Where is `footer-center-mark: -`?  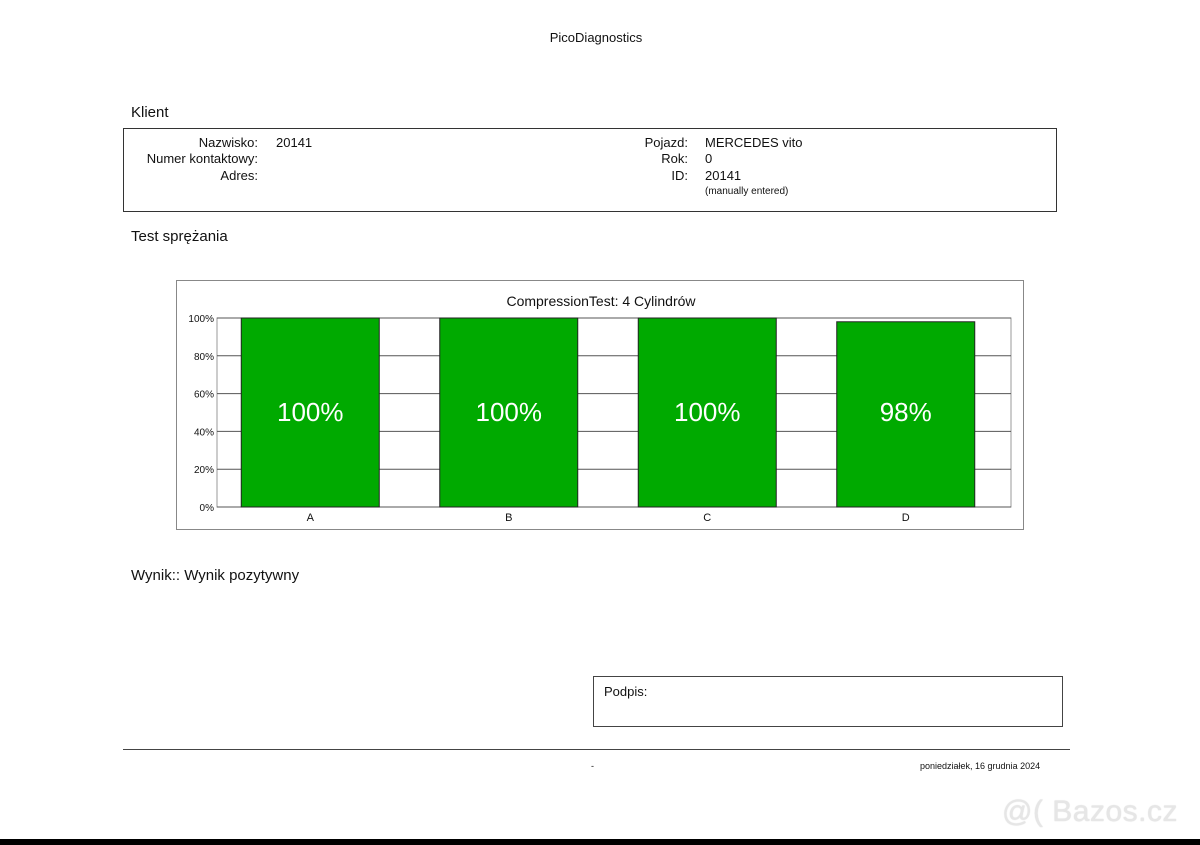
footer-center-mark: - is located at coordinates (592, 766).